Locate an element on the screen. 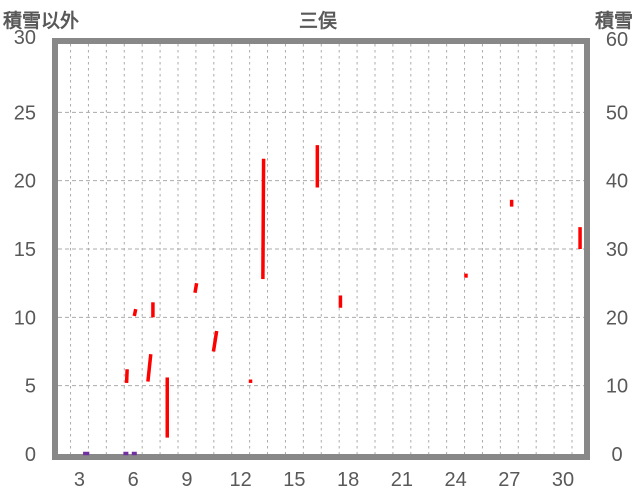 Image resolution: width=636 pixels, height=501 pixels. y-left-tick-label: 5 is located at coordinates (30, 387).